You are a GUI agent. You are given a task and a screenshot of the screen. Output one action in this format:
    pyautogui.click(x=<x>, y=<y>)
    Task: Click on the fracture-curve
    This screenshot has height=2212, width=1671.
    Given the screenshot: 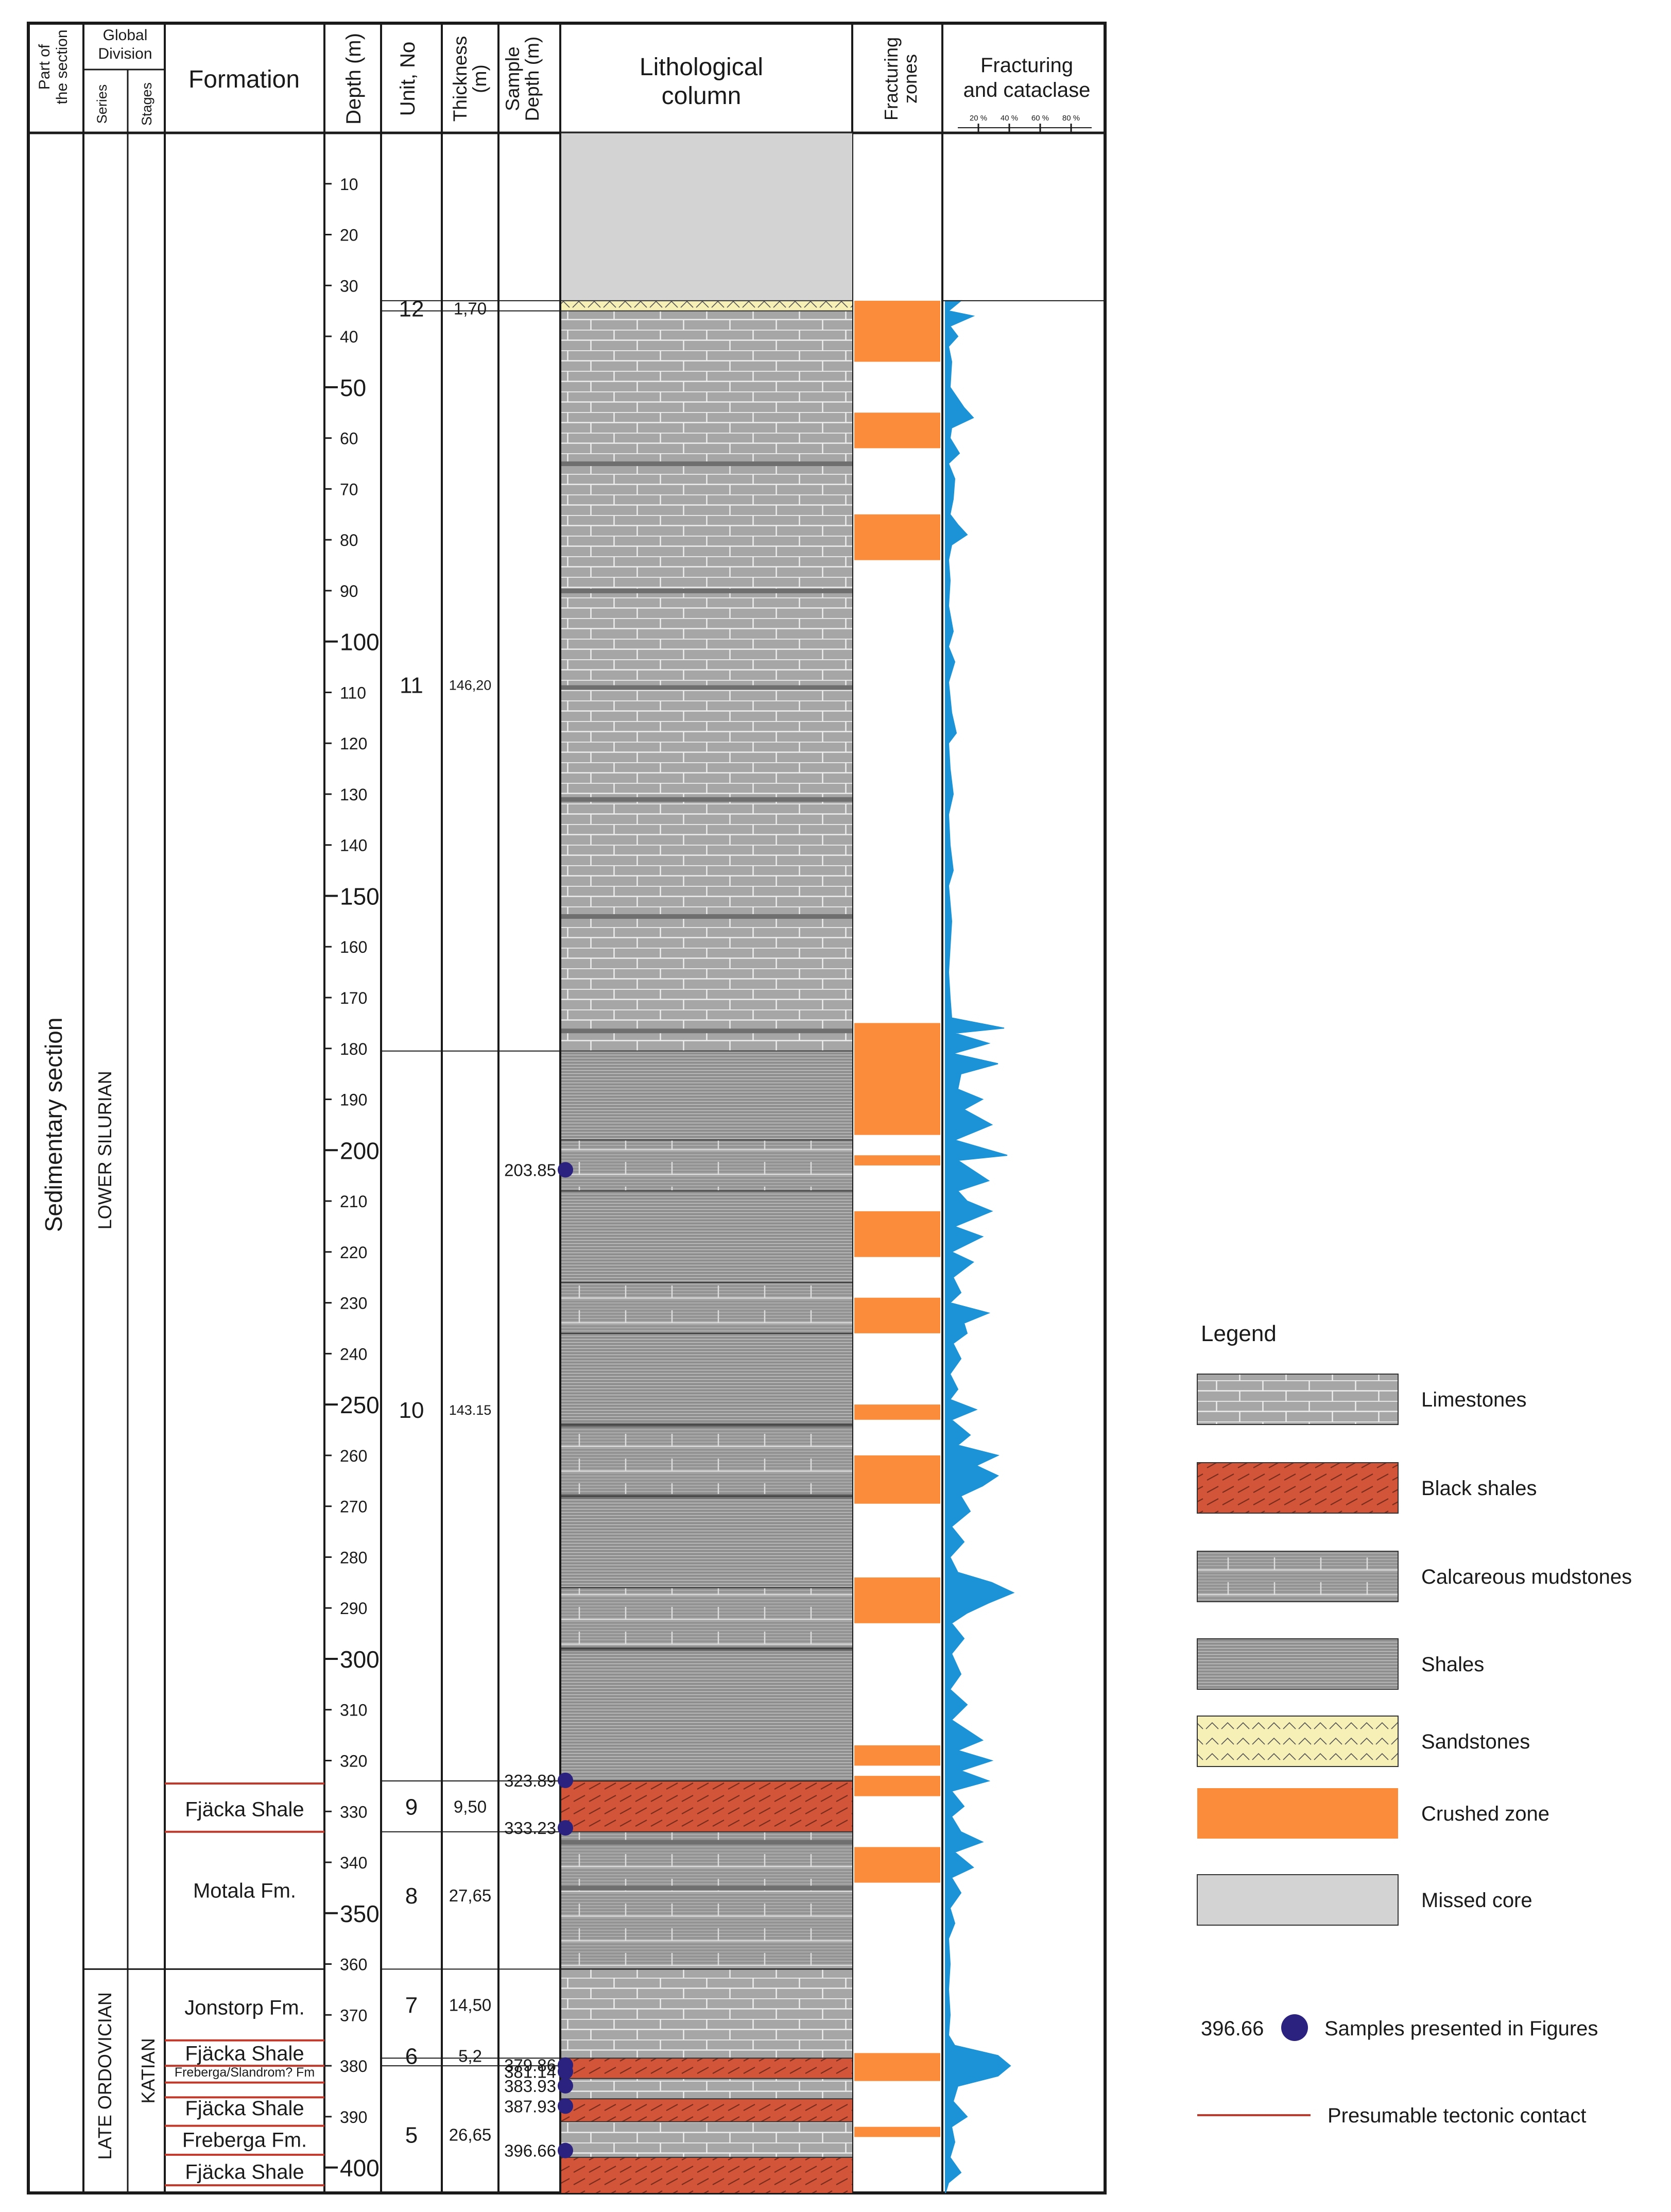 What is the action you would take?
    pyautogui.click(x=980, y=1247)
    